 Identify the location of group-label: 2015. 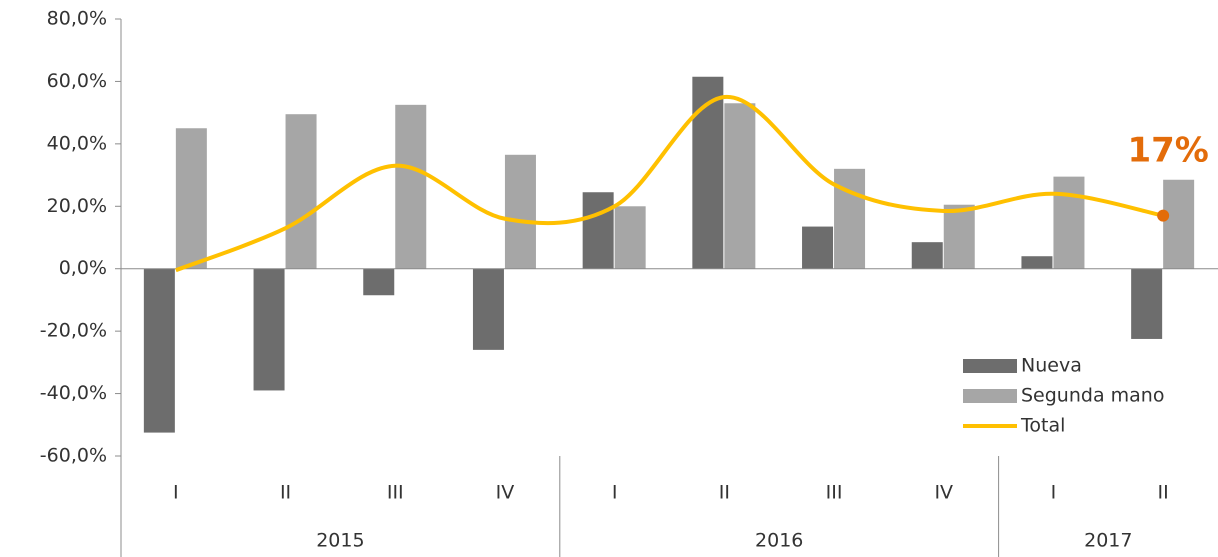
(340, 541).